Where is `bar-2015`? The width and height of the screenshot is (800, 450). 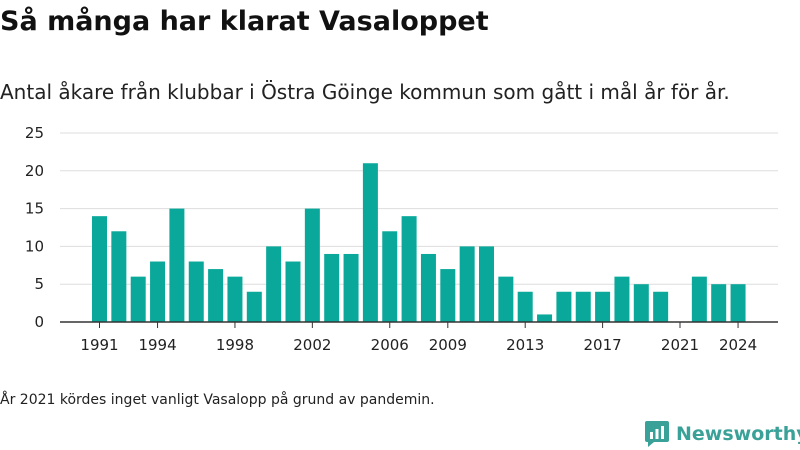 bar-2015 is located at coordinates (564, 306).